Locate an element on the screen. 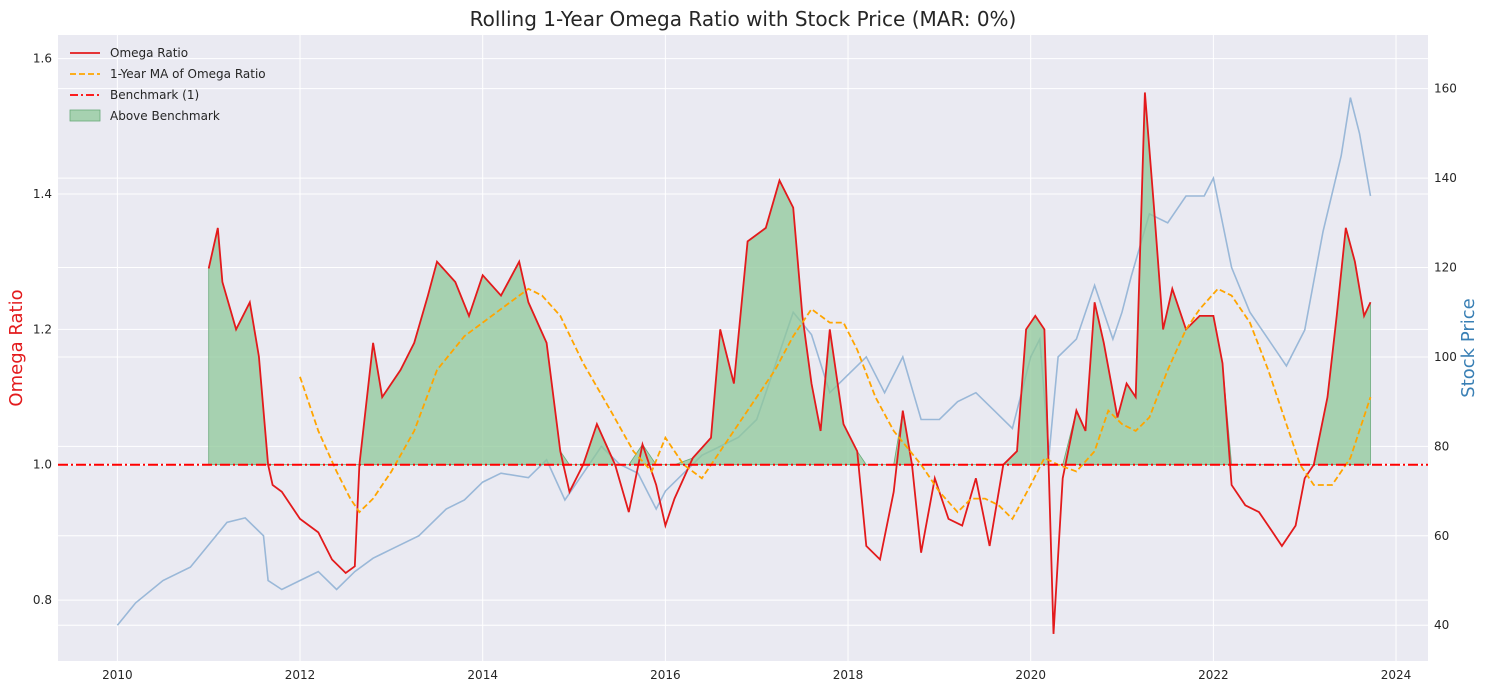  y-axis-label-left: Omega Ratio is located at coordinates (16, 347).